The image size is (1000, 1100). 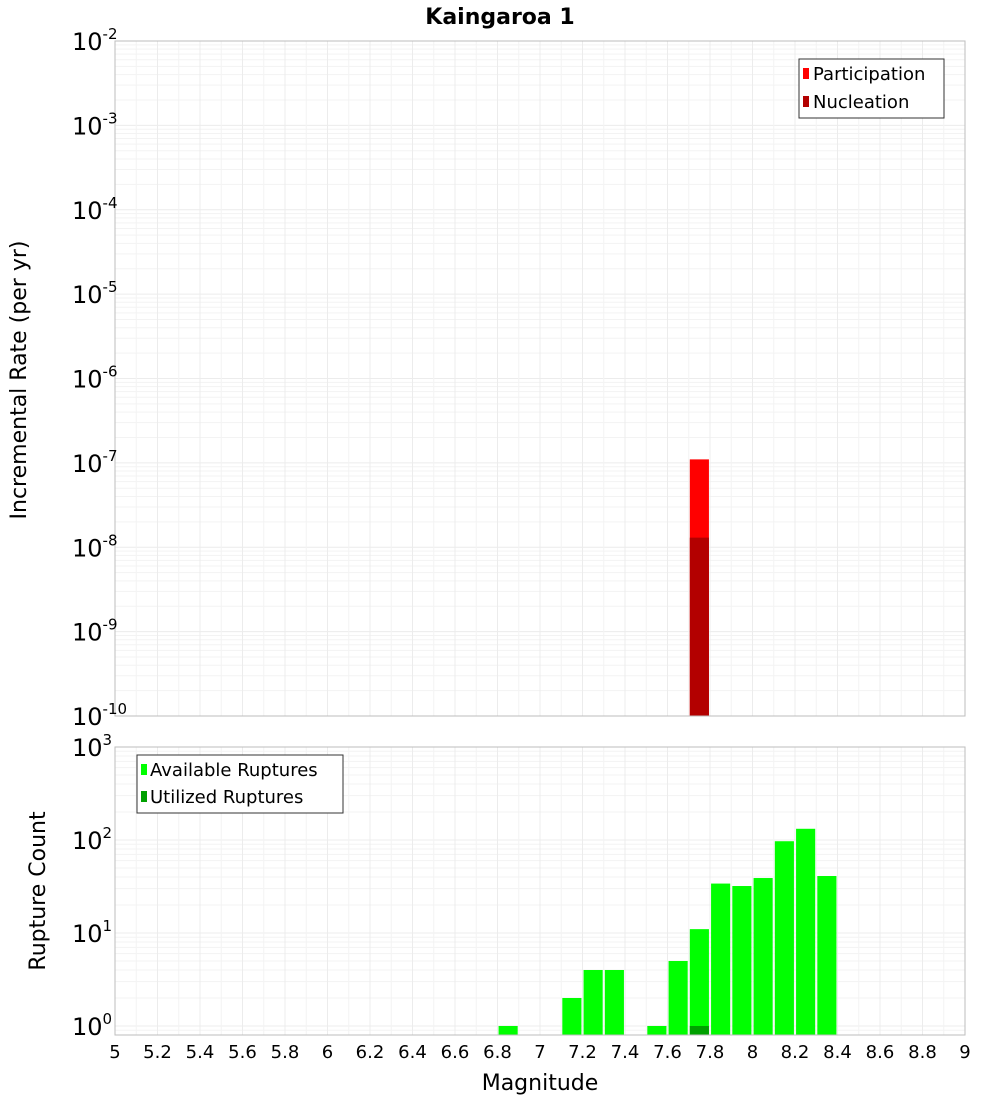 I want to click on y-tick-label: 10⁻³, so click(x=95, y=124).